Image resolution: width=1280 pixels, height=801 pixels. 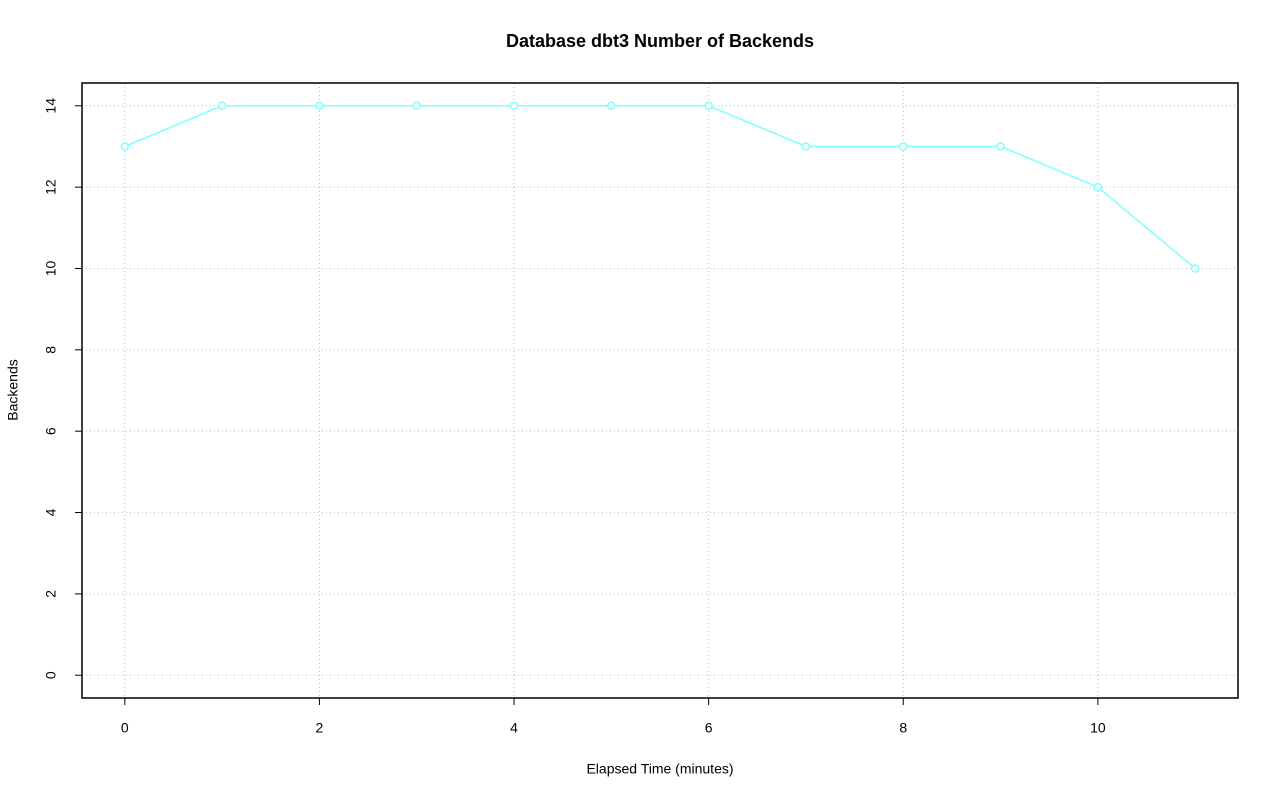 I want to click on x-tick-label: 10, so click(x=1098, y=728).